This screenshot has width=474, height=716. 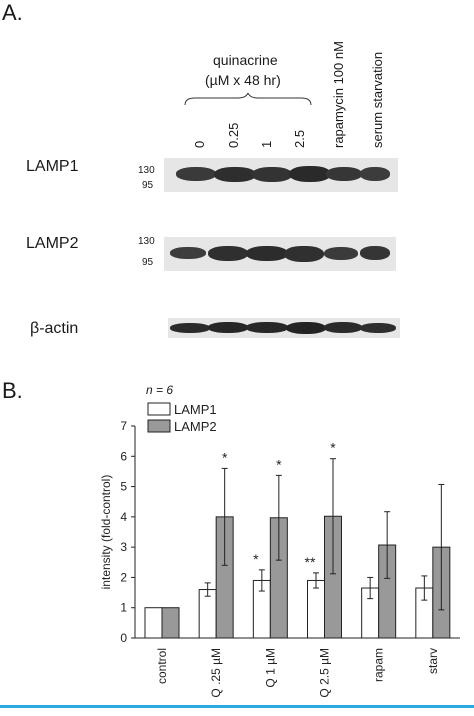 I want to click on category-label: control, so click(x=162, y=666).